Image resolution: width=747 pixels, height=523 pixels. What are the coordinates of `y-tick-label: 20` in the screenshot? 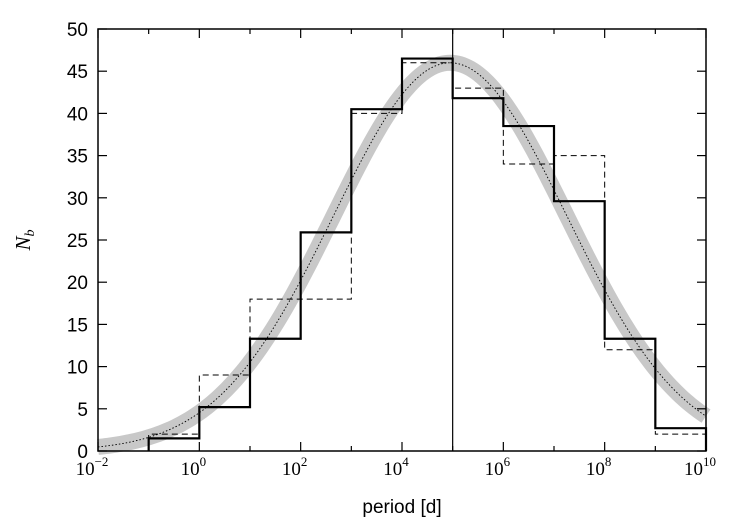 It's located at (77, 283).